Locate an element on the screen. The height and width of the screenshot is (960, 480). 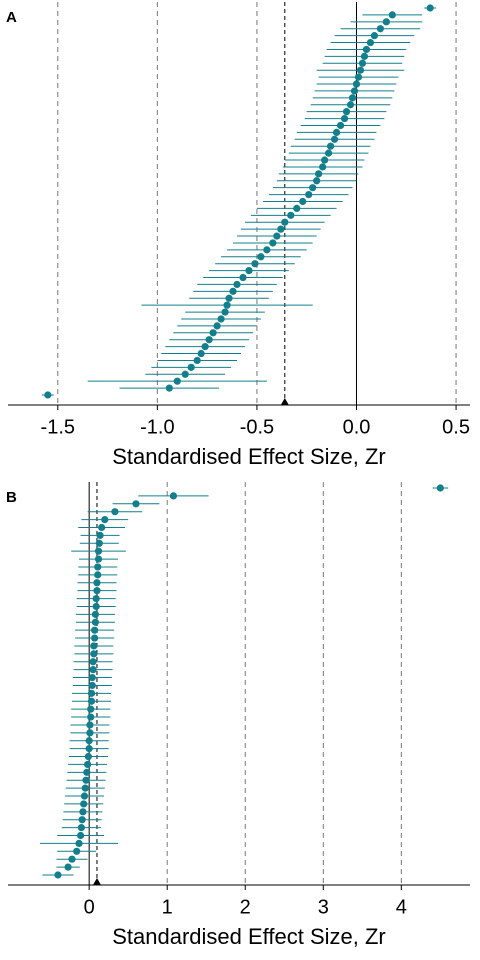
x-tick-label: 0.5 is located at coordinates (456, 427).